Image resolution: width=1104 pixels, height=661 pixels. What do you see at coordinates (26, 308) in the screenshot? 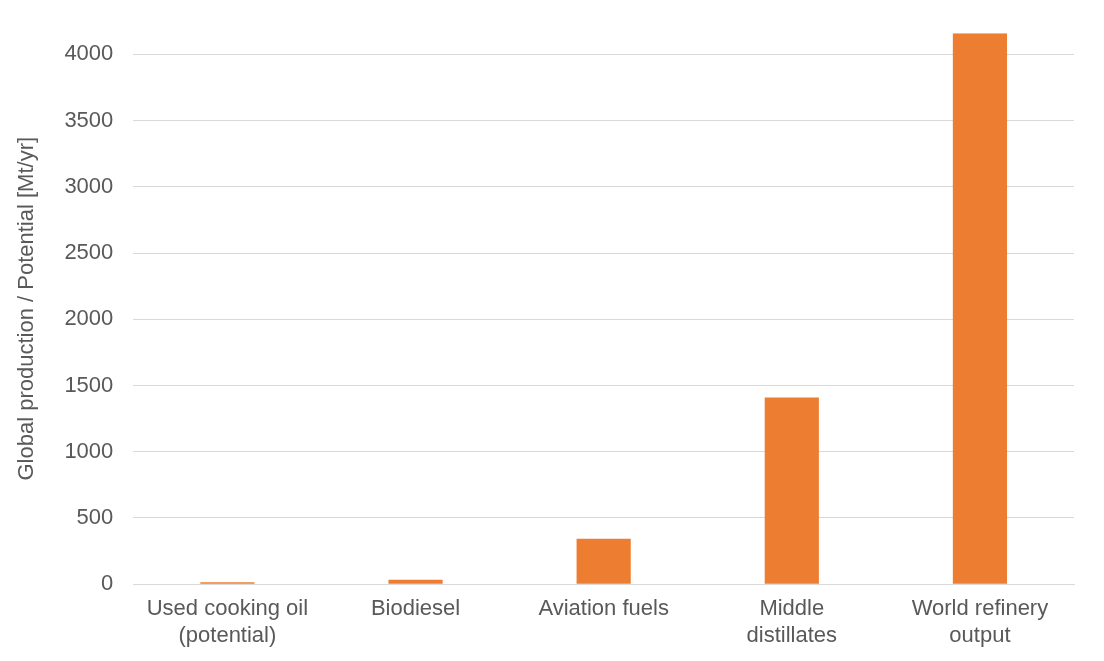
I see `y-axis-title: Global production / Potential [Mt/yr]` at bounding box center [26, 308].